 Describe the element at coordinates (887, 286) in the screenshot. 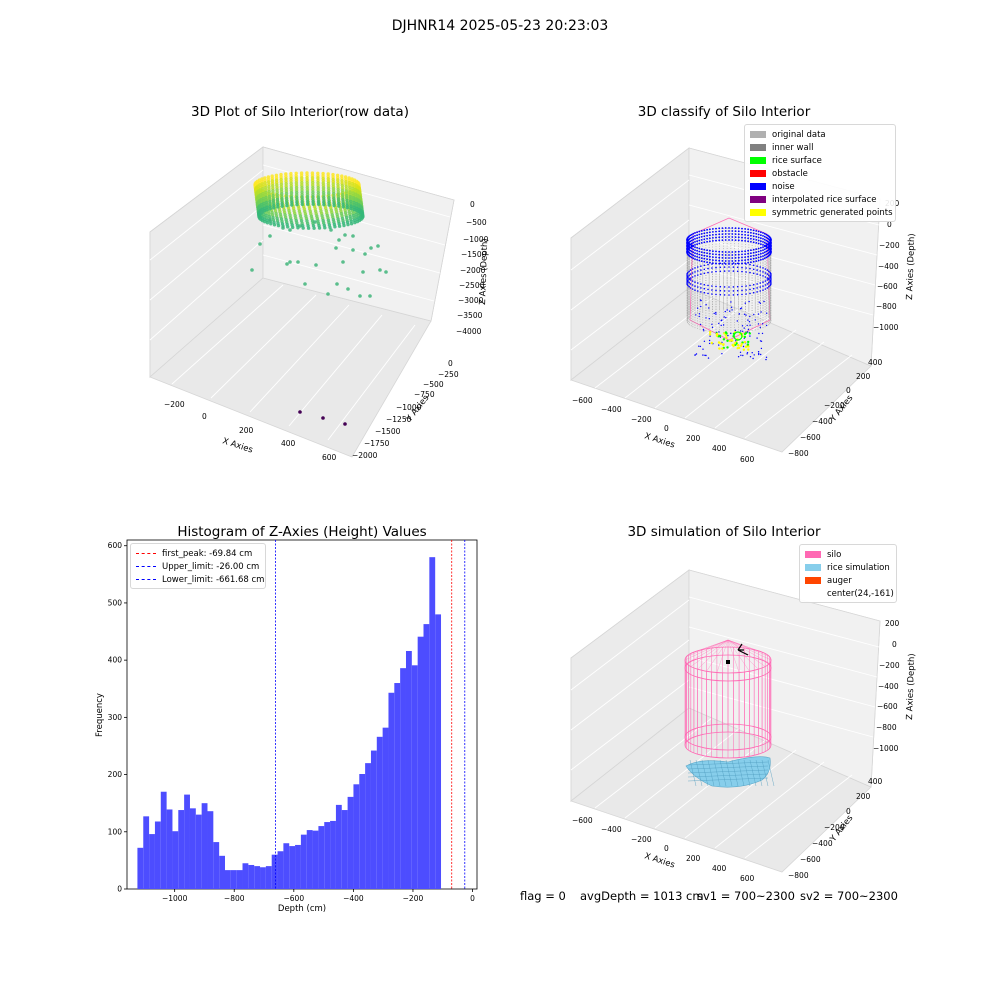

I see `classify-z-tick: −600` at that location.